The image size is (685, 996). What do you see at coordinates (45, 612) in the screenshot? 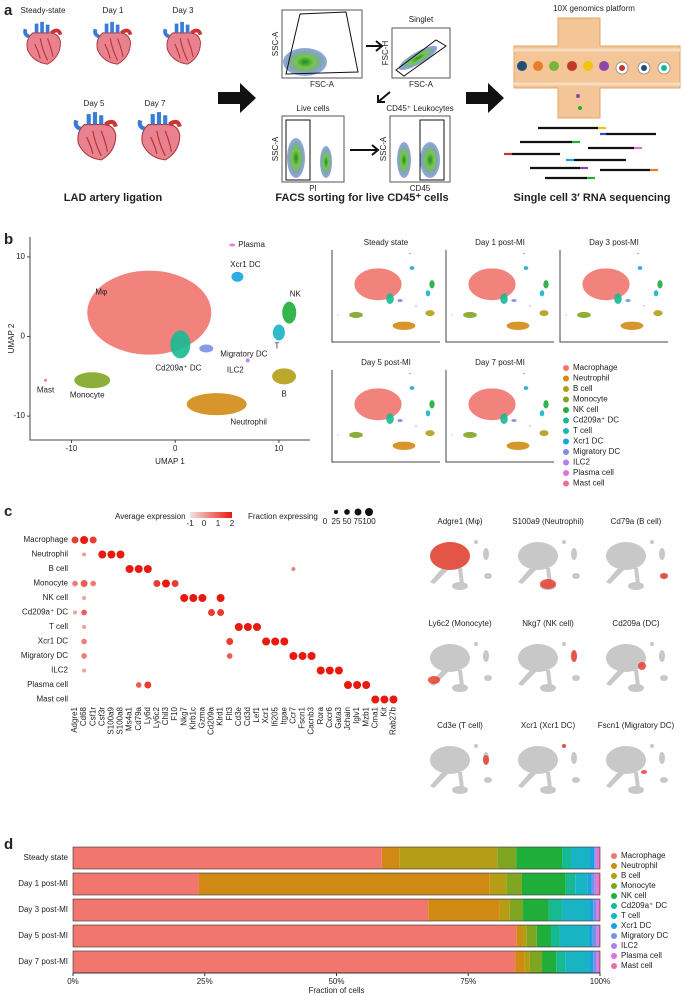
I see `row-label: Cd209a⁺ DC` at bounding box center [45, 612].